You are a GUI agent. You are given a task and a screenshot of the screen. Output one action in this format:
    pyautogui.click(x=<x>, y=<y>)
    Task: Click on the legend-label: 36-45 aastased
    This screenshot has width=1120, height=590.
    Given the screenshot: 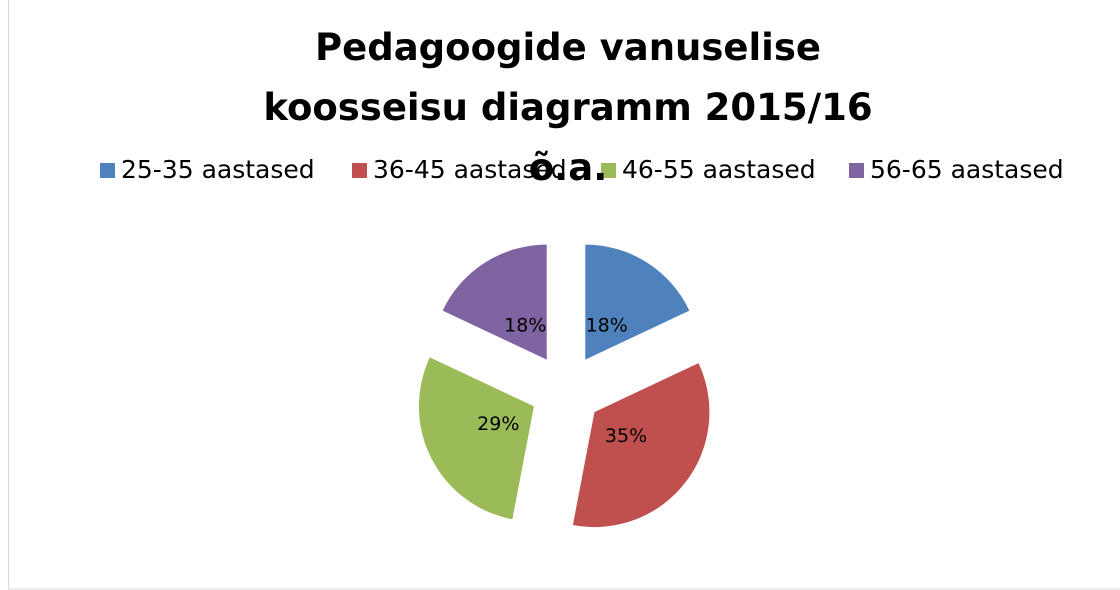 What is the action you would take?
    pyautogui.click(x=470, y=169)
    